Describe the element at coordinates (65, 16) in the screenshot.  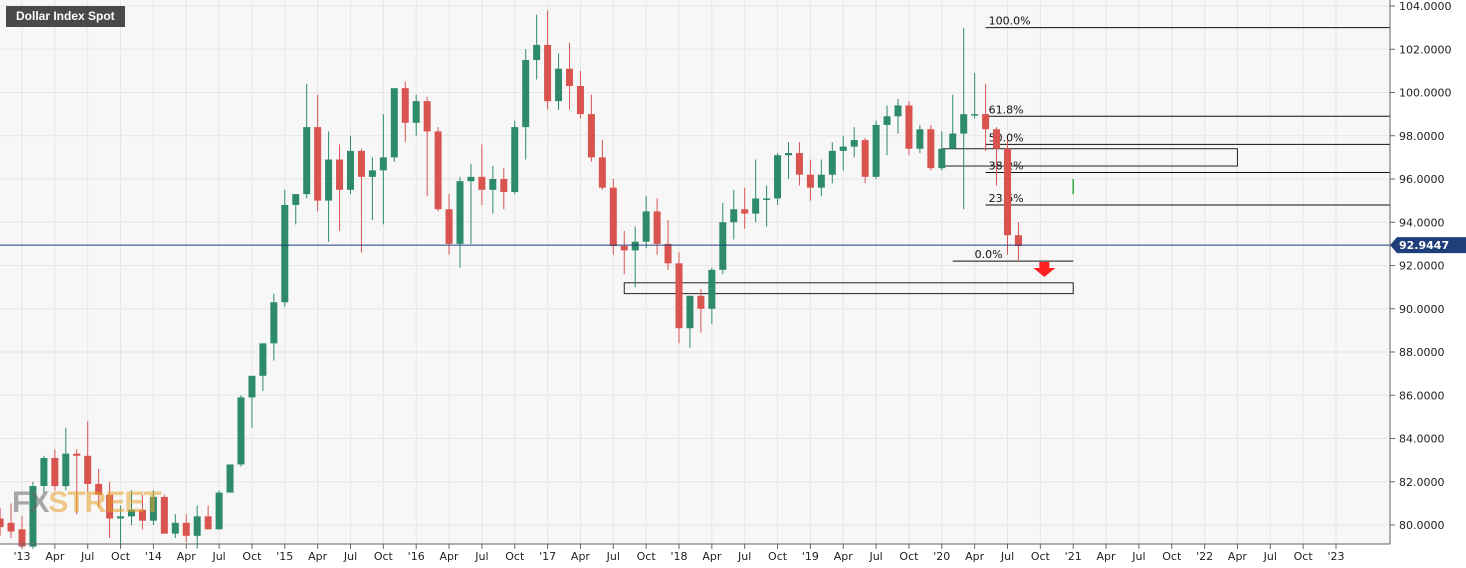
I see `chart-title: Dollar Index Spot` at that location.